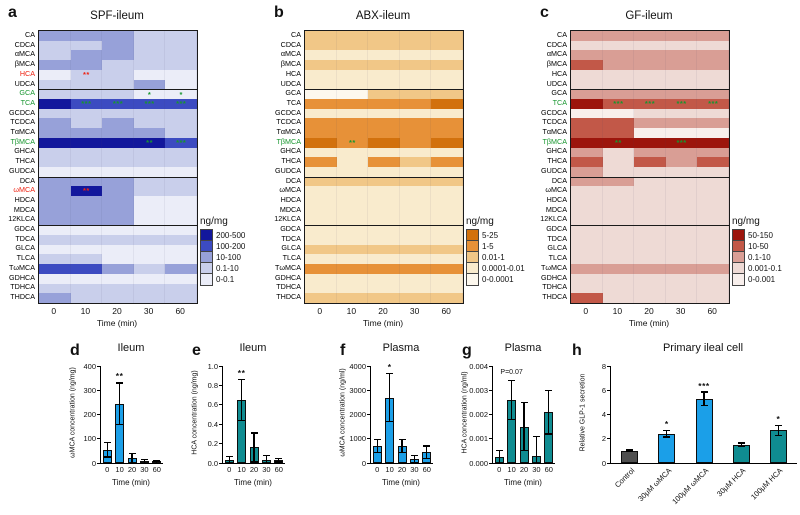  Describe the element at coordinates (212, 424) in the screenshot. I see `y-tick-label: 0.4` at that location.